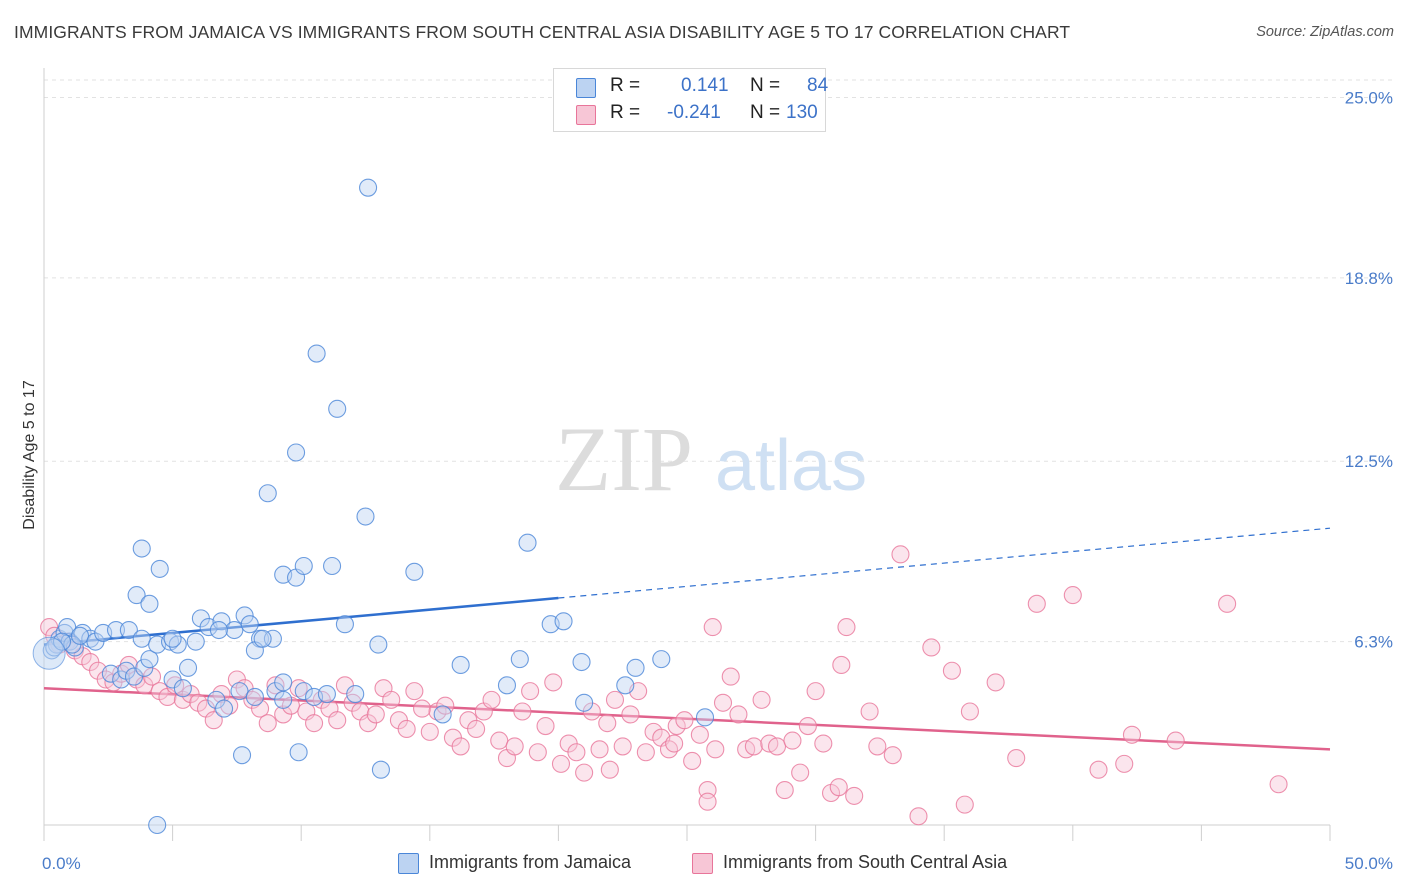  What do you see at coordinates (1325, 32) in the screenshot?
I see `source-label: Source: ZipAtlas.com` at bounding box center [1325, 32].